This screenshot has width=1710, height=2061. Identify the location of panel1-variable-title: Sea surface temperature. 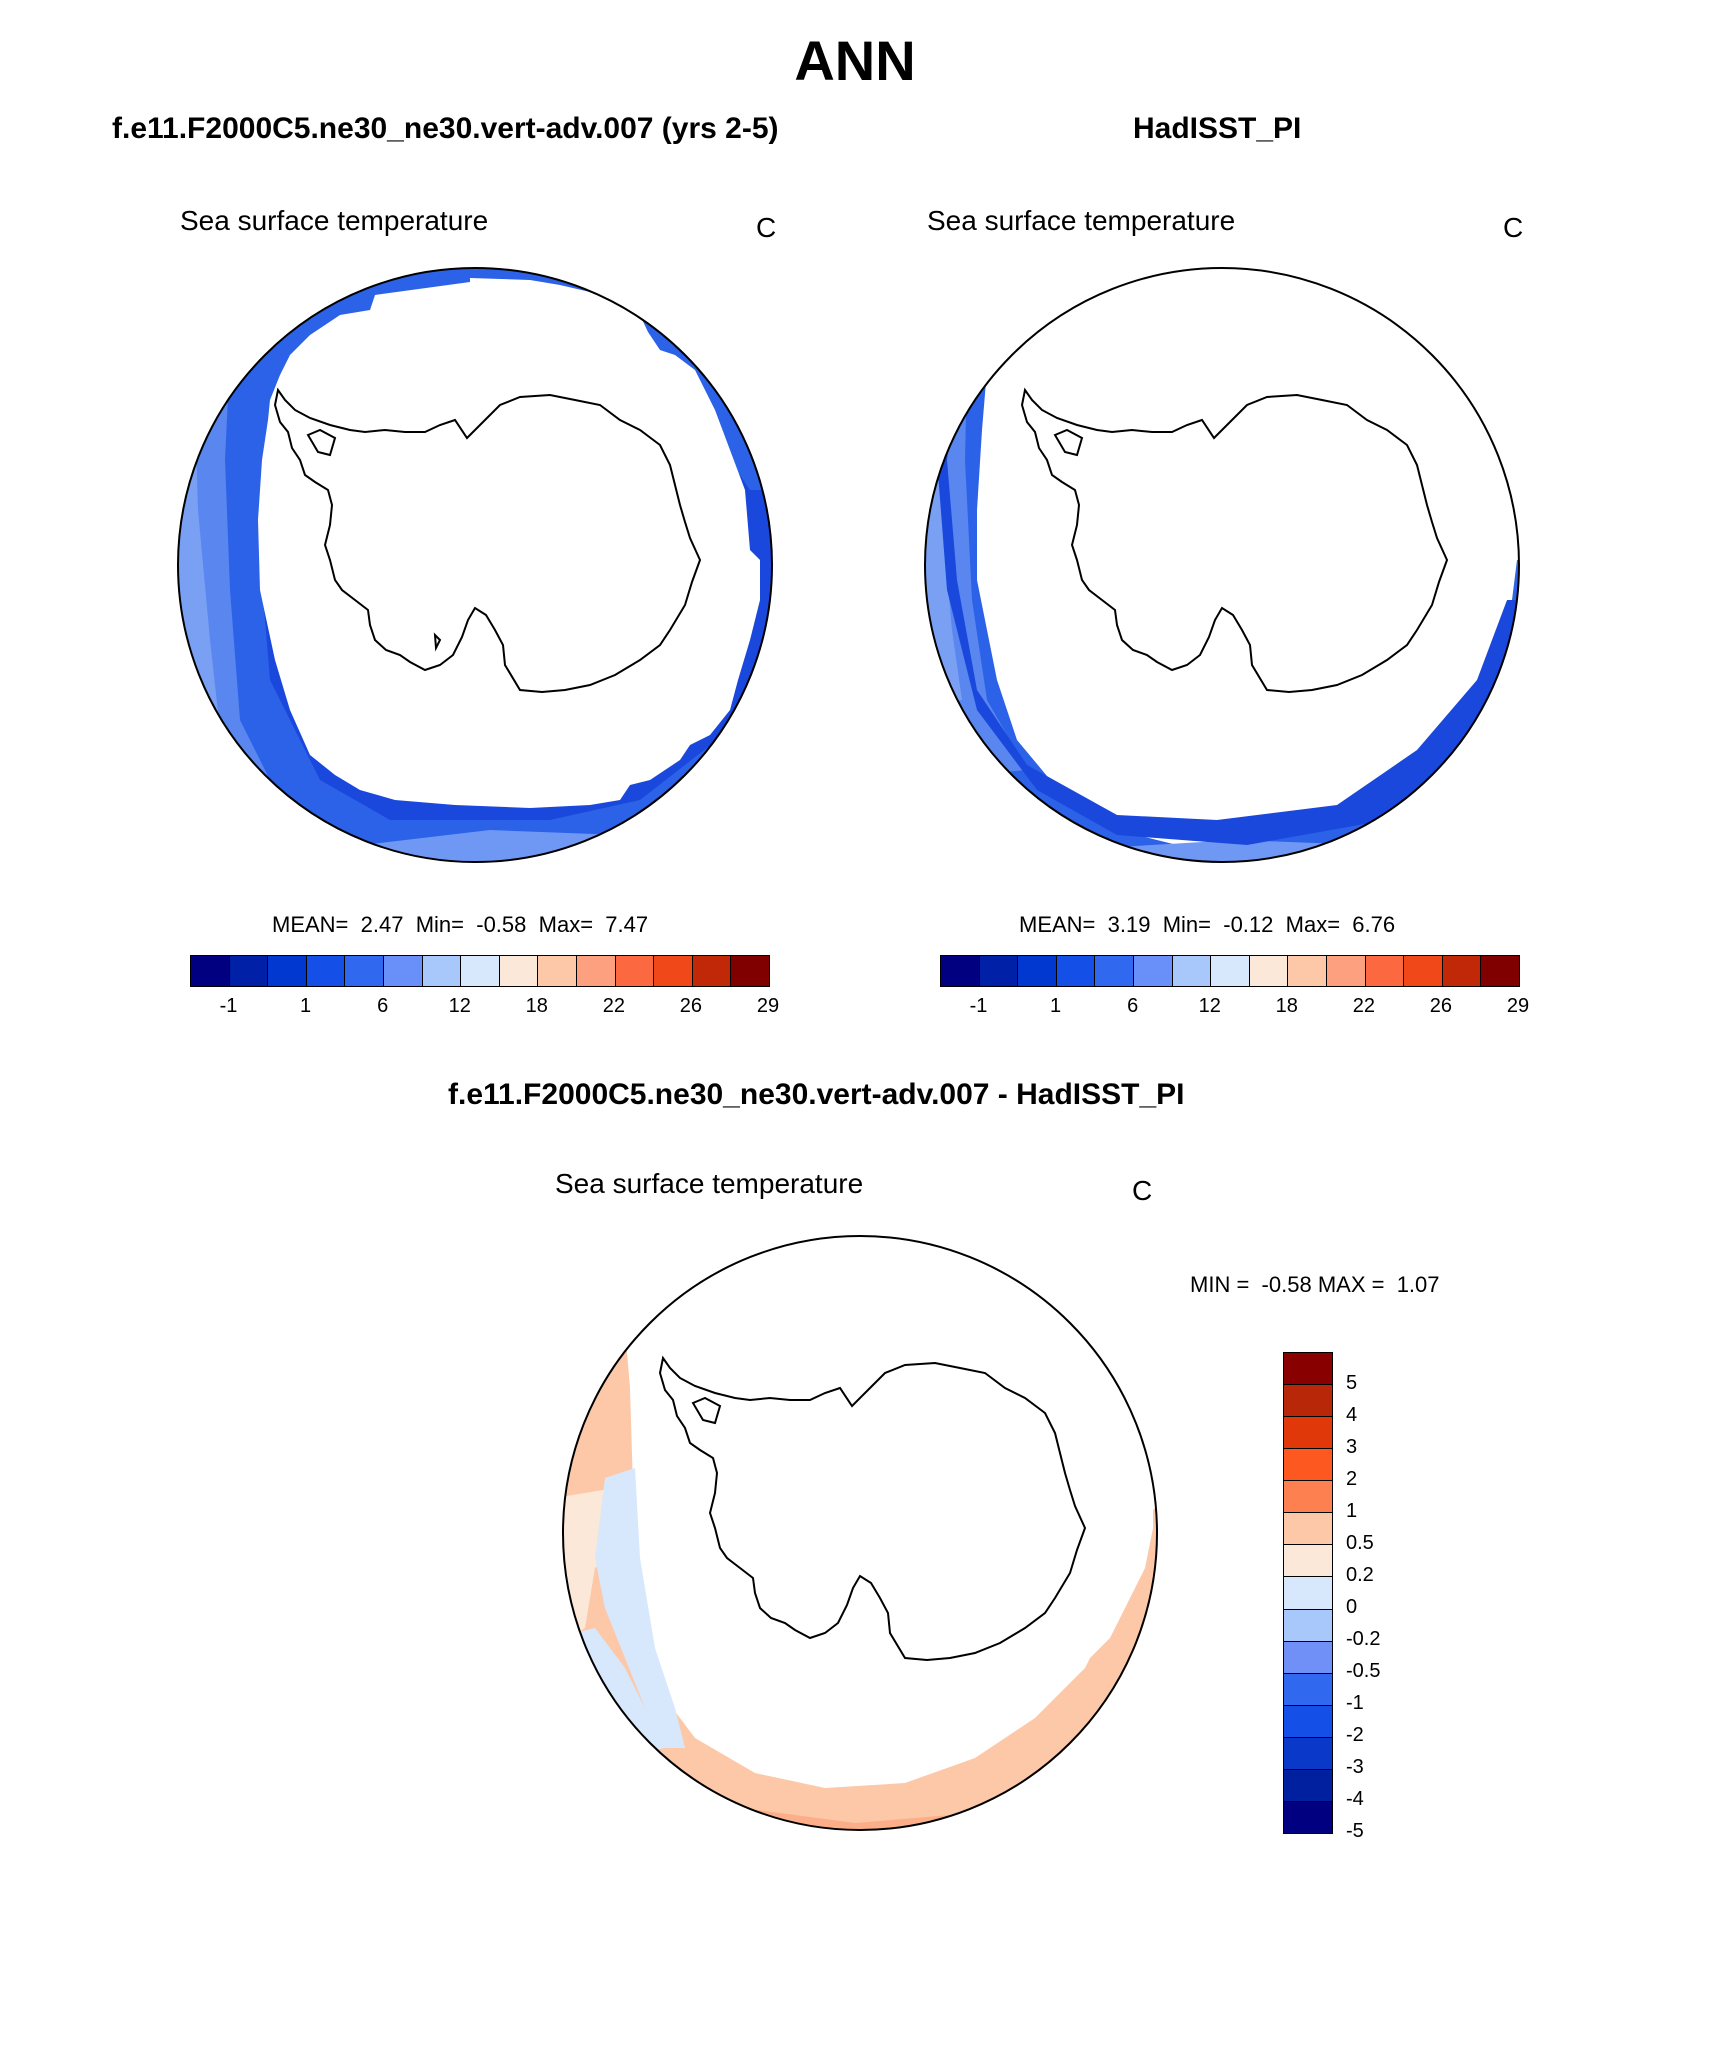
(334, 220).